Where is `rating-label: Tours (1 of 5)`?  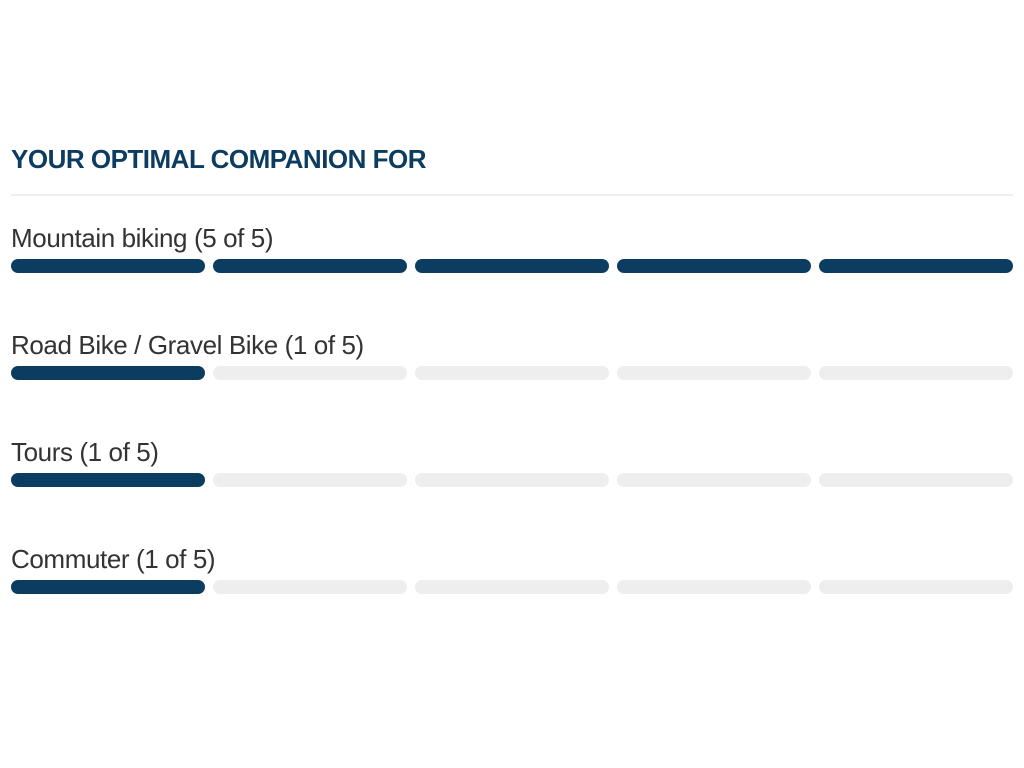 rating-label: Tours (1 of 5) is located at coordinates (85, 452).